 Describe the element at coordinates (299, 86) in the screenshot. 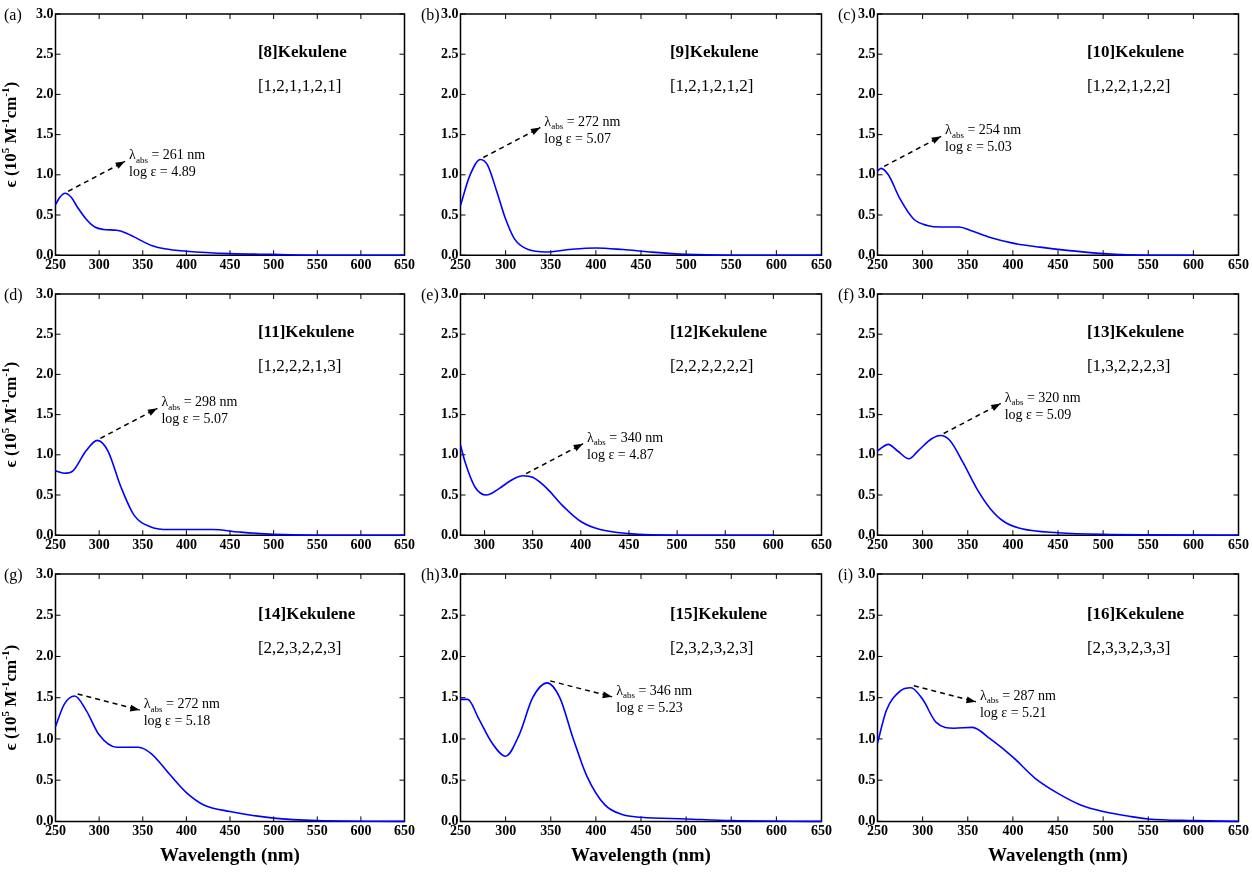

I see `annotation: [1,2,1,1,2,1]` at that location.